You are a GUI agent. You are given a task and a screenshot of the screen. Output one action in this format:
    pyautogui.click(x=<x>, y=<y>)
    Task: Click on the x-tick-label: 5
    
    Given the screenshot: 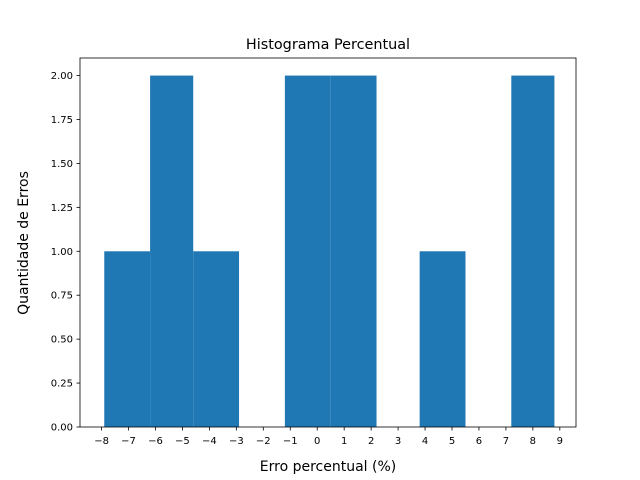 What is the action you would take?
    pyautogui.click(x=452, y=441)
    